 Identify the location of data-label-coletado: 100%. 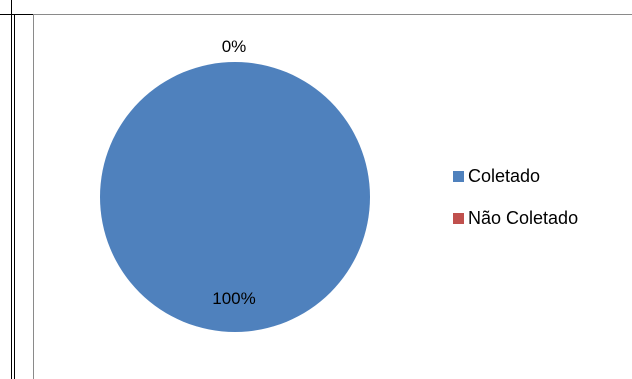
(234, 298).